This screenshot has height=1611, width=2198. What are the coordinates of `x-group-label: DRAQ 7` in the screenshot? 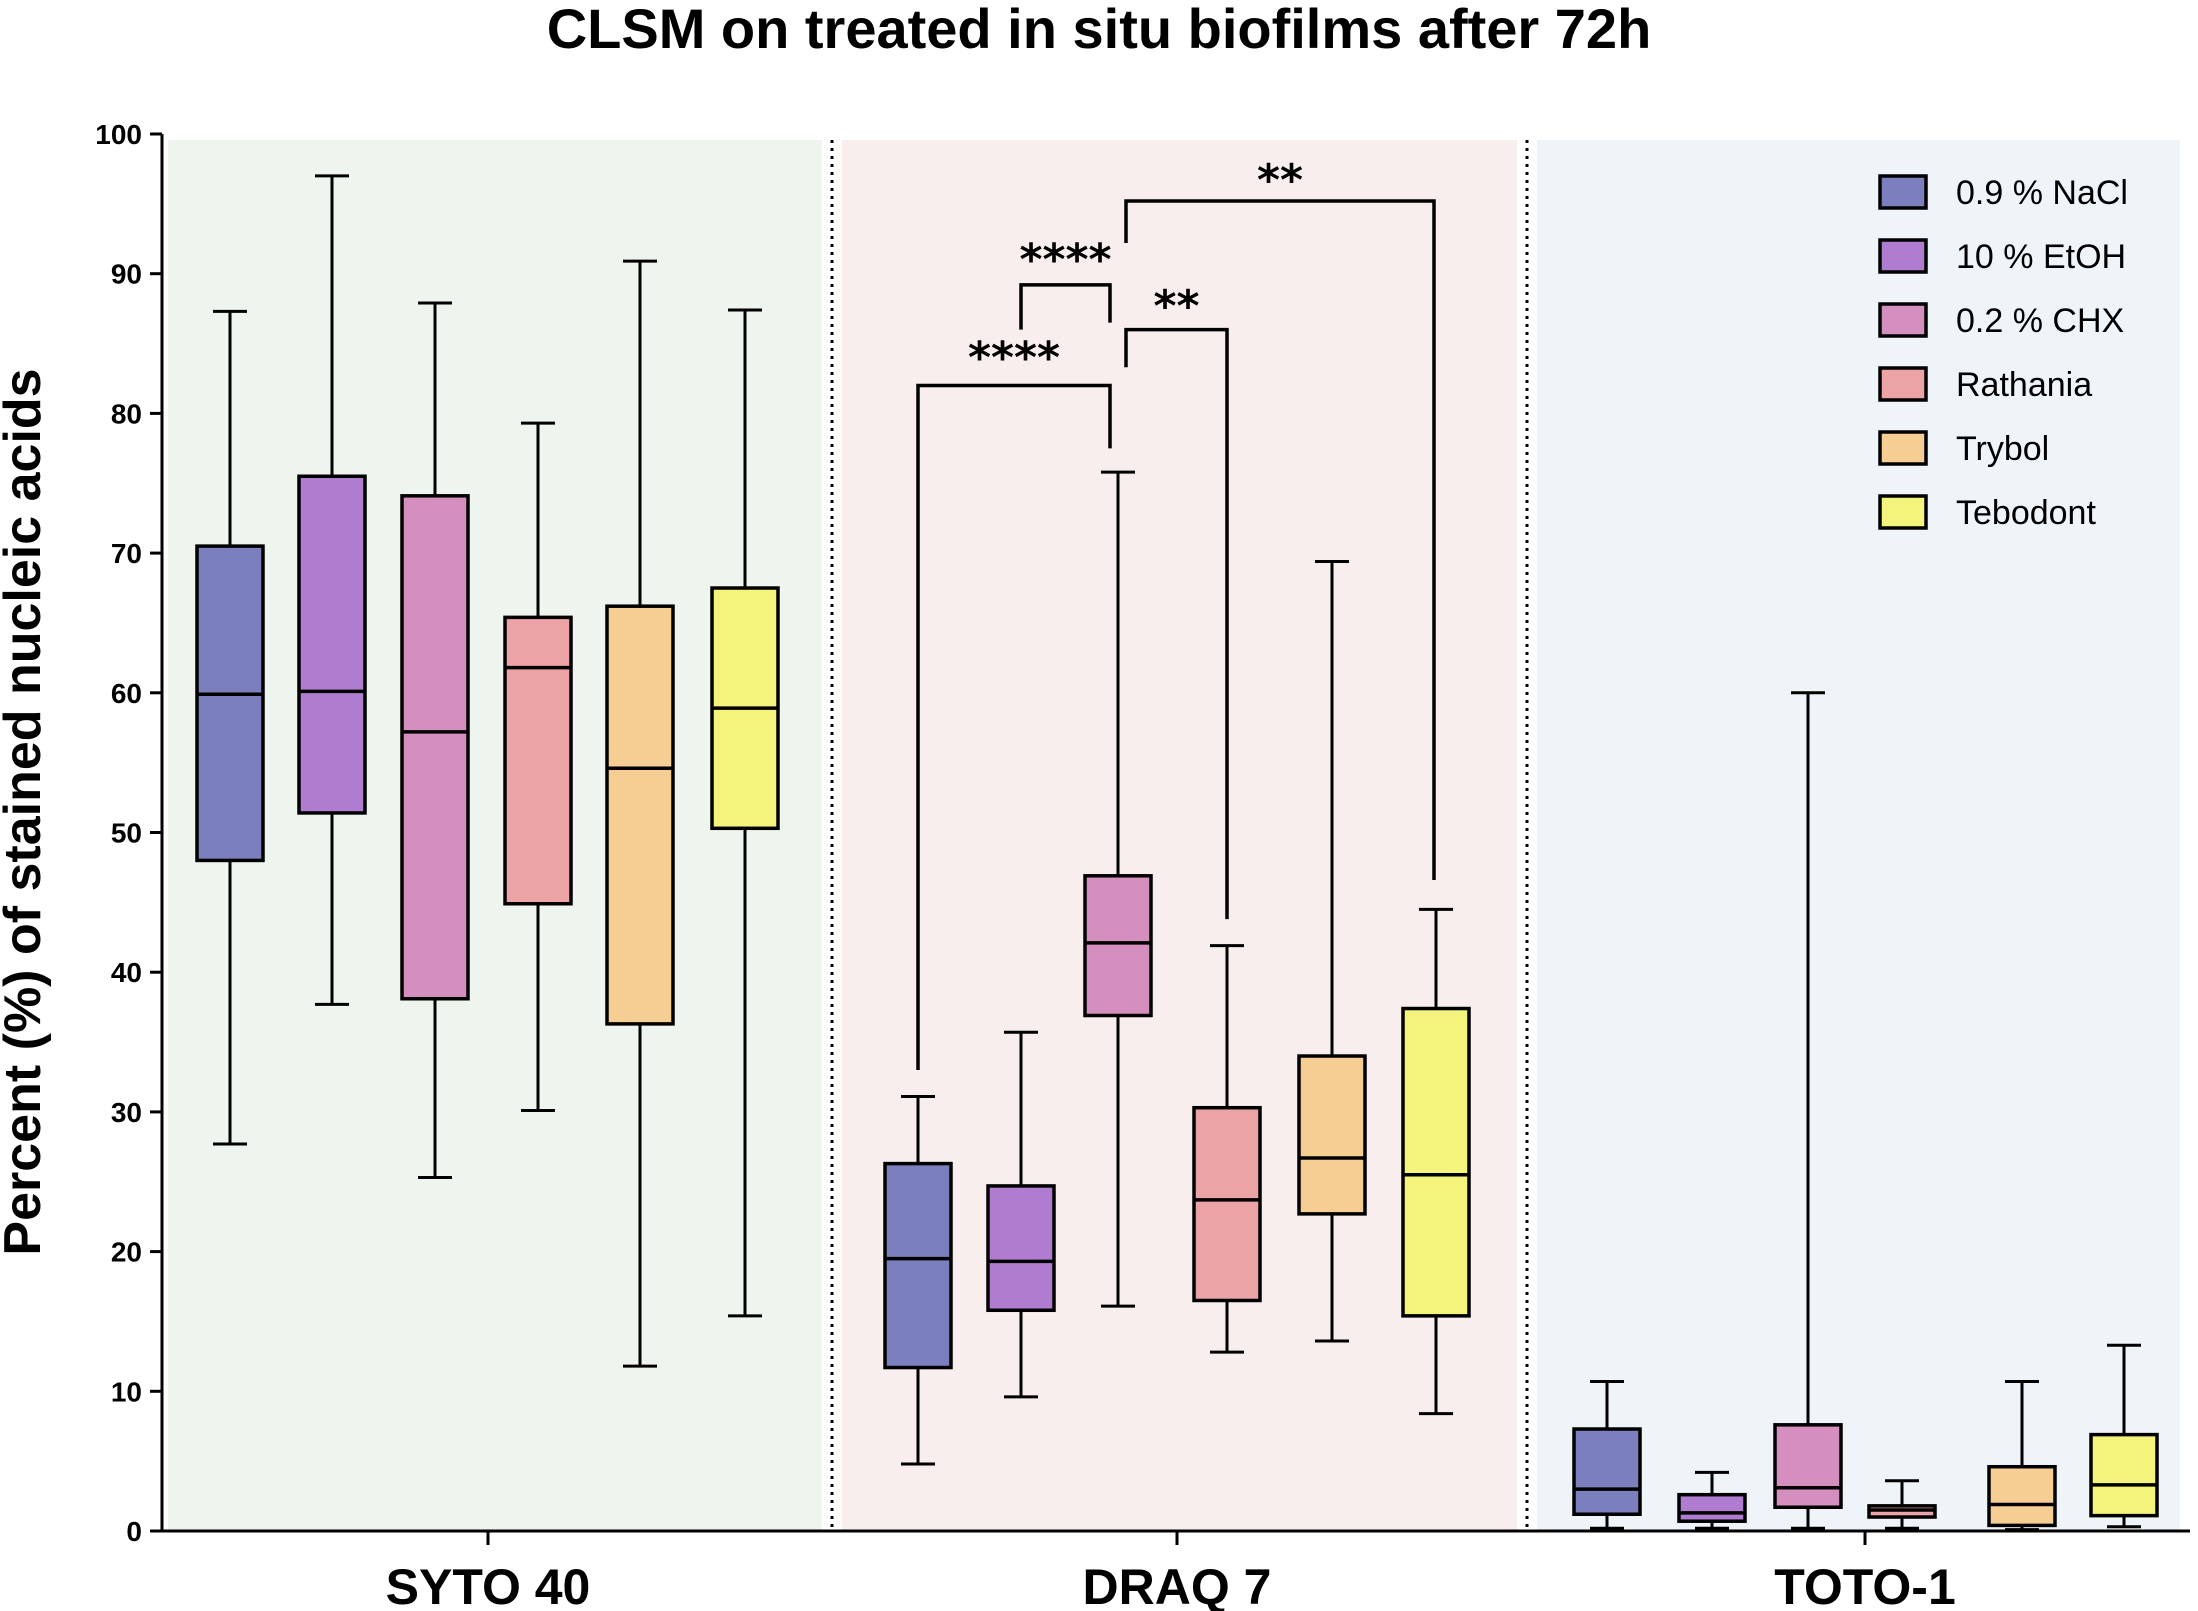 It's located at (1177, 1585).